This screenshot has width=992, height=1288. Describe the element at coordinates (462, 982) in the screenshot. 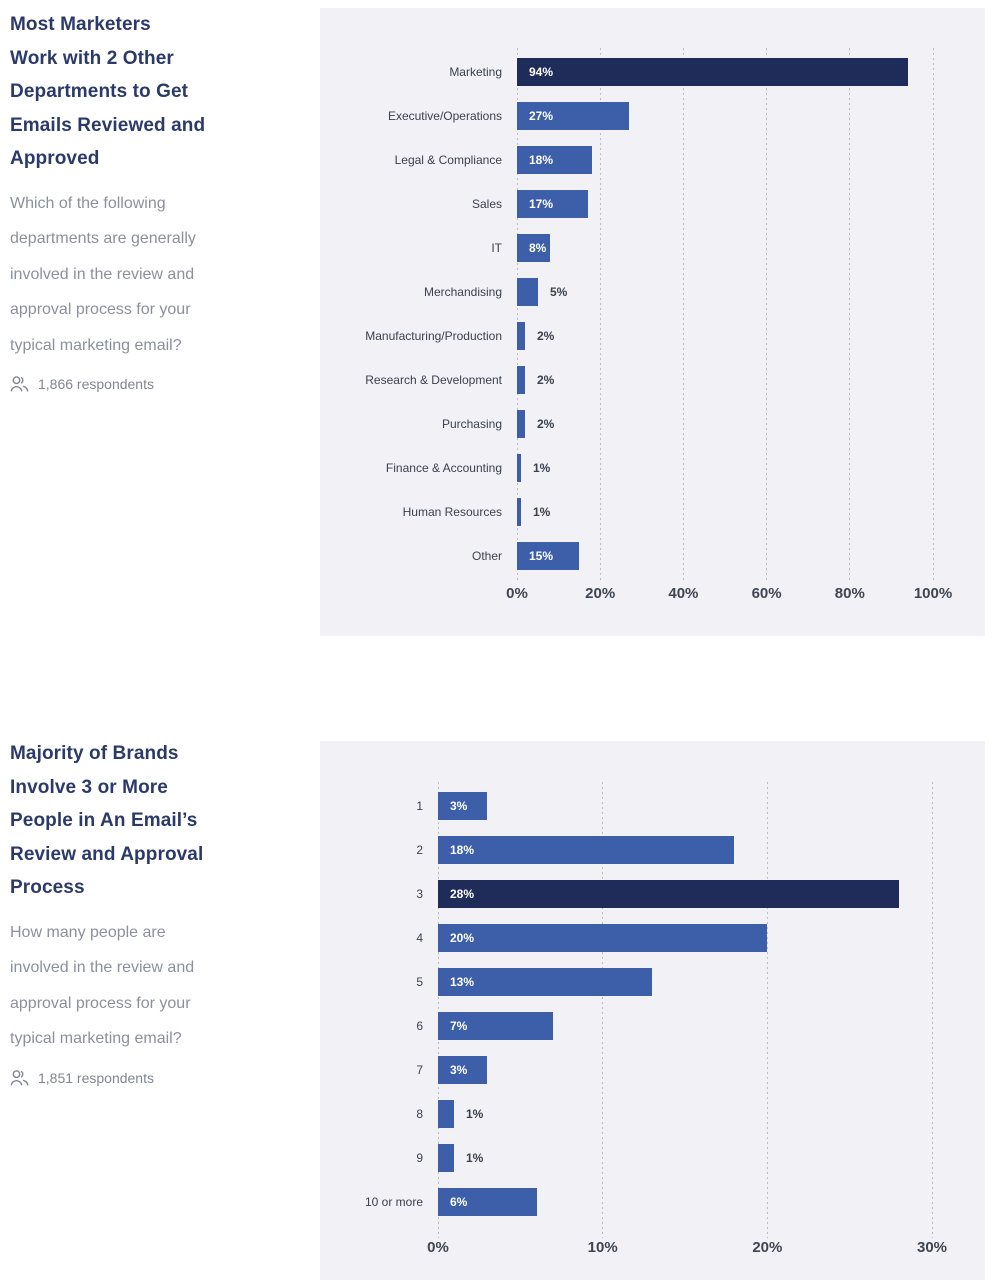

I see `value-label: 13%` at that location.